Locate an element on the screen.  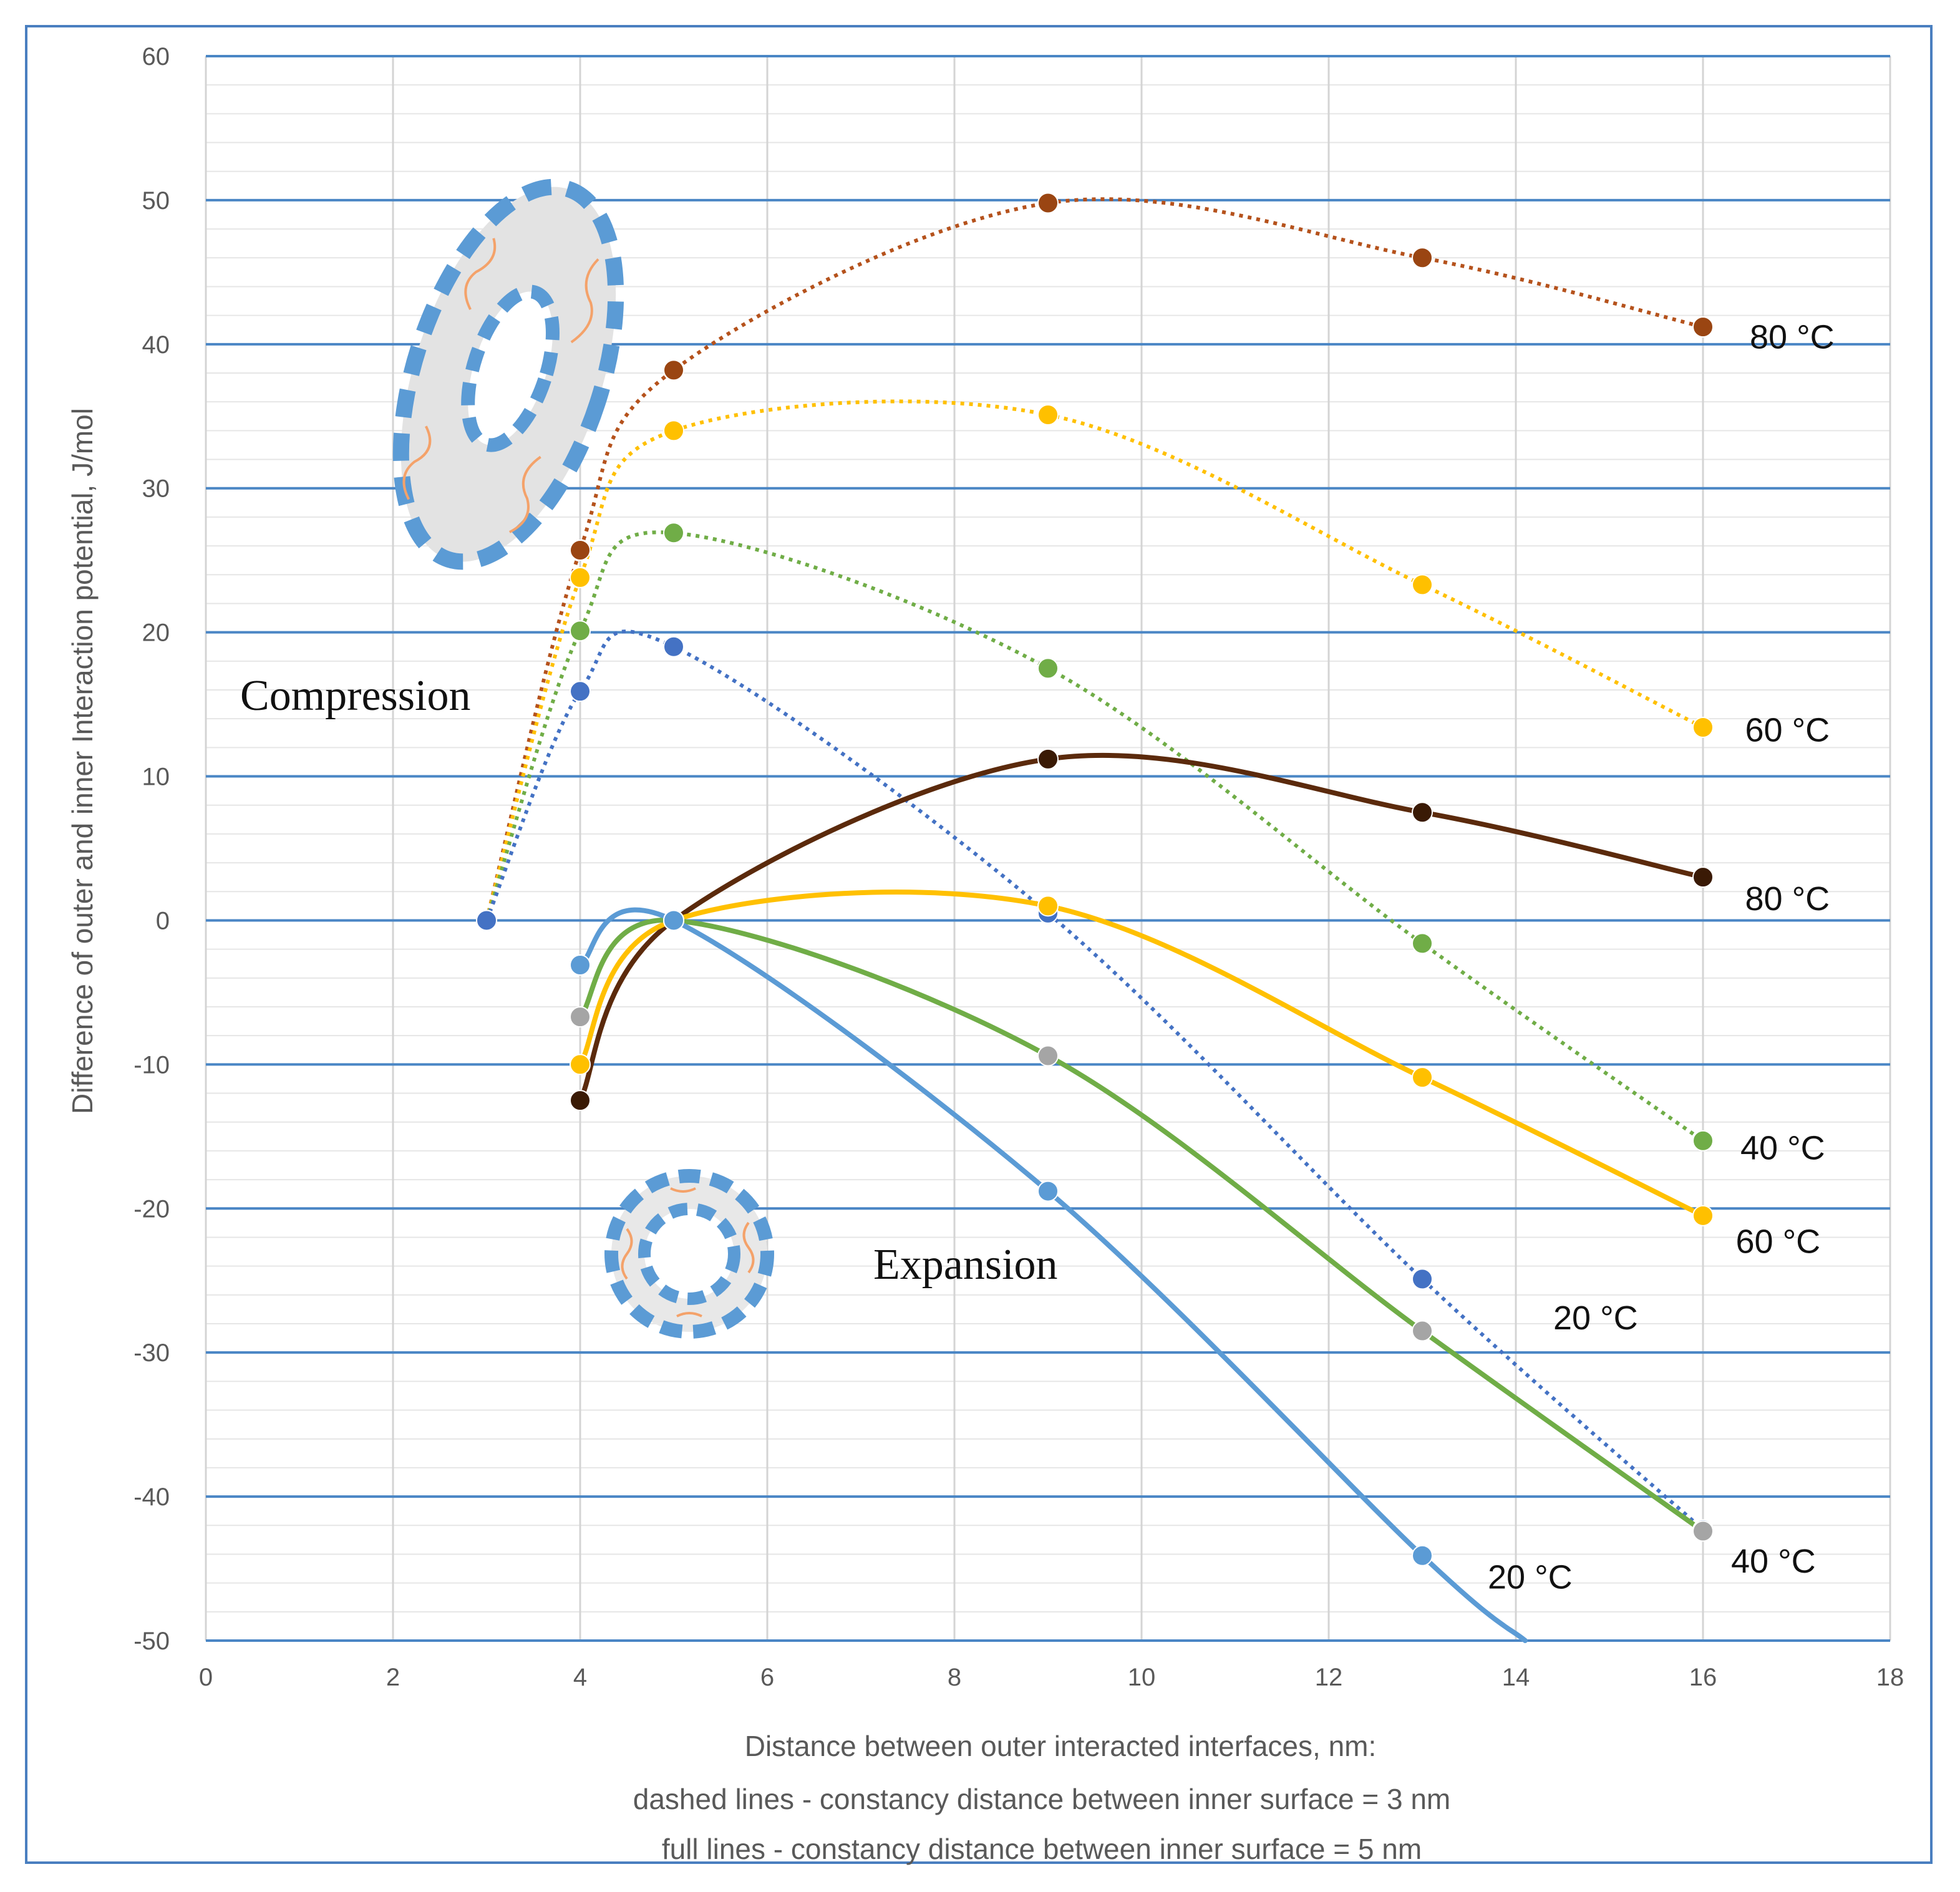
x-tick-label: 6 is located at coordinates (767, 1678).